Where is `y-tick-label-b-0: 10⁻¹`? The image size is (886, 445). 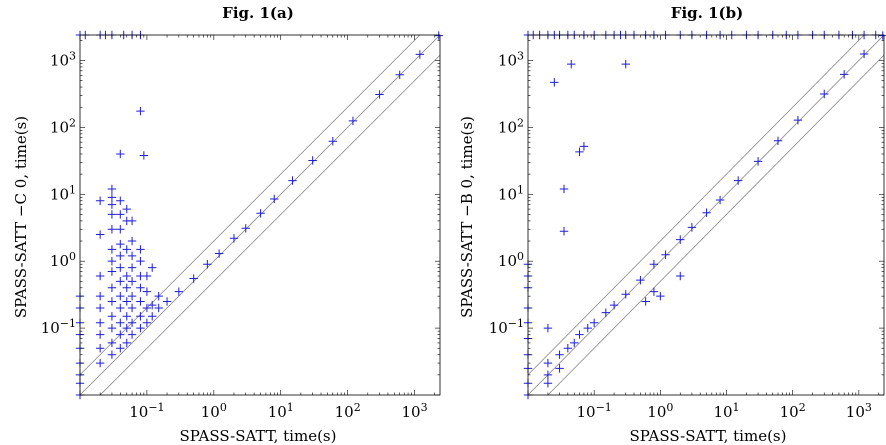 y-tick-label-b-0: 10⁻¹ is located at coordinates (506, 327).